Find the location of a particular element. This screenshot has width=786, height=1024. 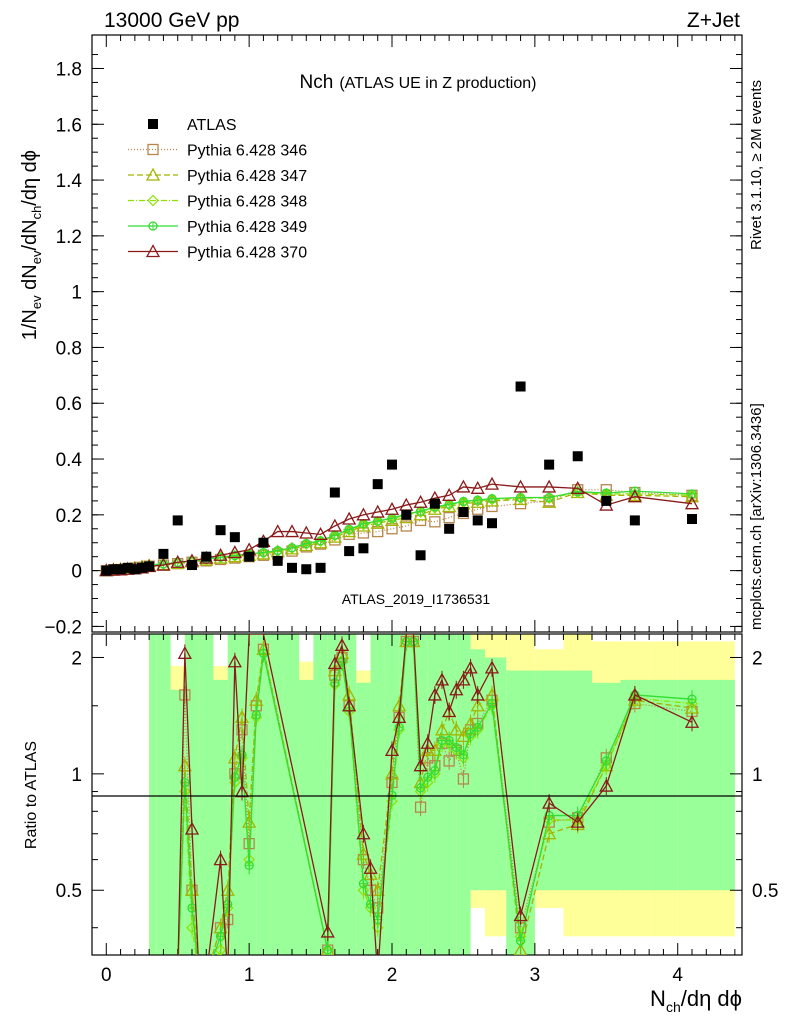

x-tick-label: 2 is located at coordinates (392, 975).